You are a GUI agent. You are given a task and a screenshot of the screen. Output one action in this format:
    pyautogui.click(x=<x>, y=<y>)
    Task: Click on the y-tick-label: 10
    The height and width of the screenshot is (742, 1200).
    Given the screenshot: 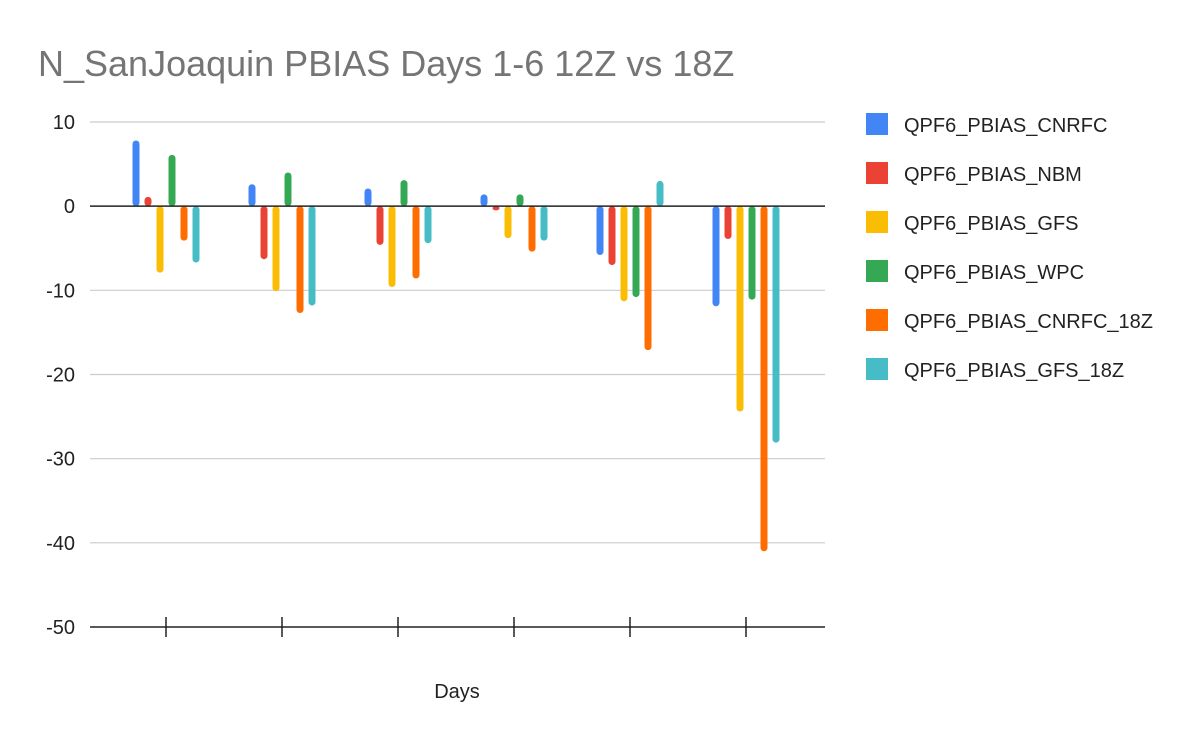 What is the action you would take?
    pyautogui.click(x=64, y=123)
    